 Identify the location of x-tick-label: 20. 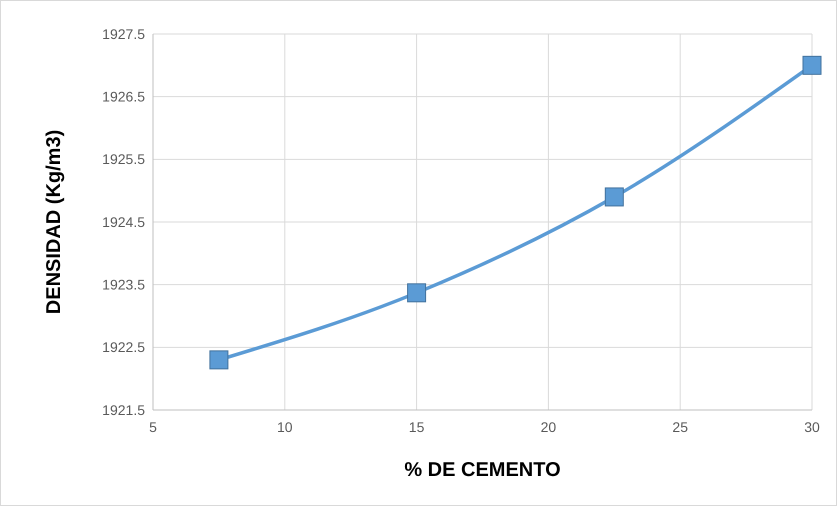
(548, 427).